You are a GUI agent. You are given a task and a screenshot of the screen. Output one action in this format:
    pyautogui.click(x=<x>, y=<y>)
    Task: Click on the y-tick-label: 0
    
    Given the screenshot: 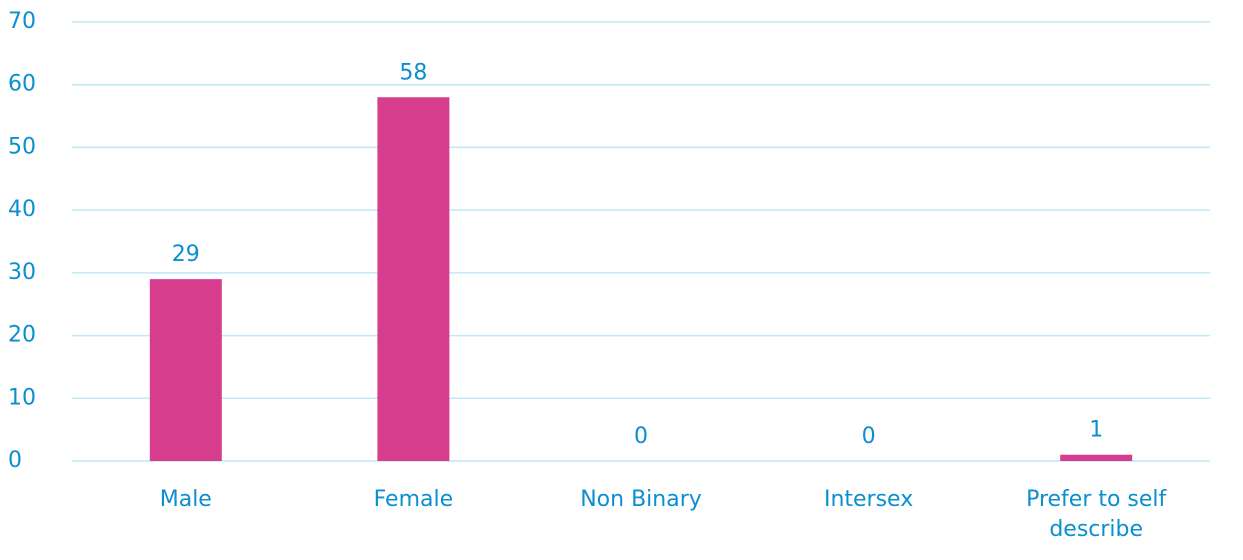 What is the action you would take?
    pyautogui.click(x=15, y=460)
    